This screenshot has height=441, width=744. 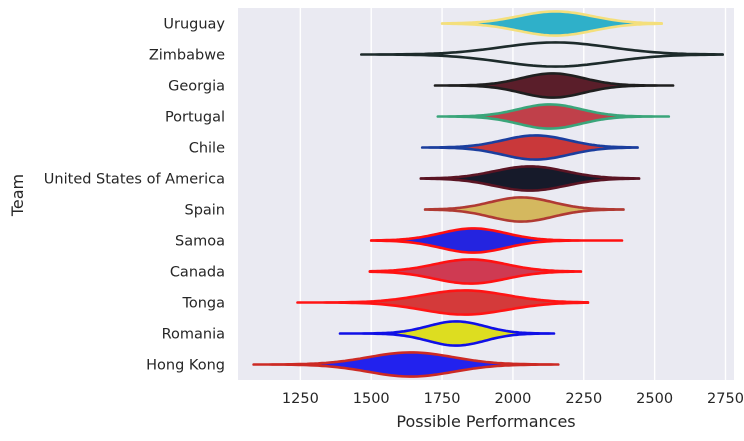 I want to click on violin-portugal, so click(x=553, y=116).